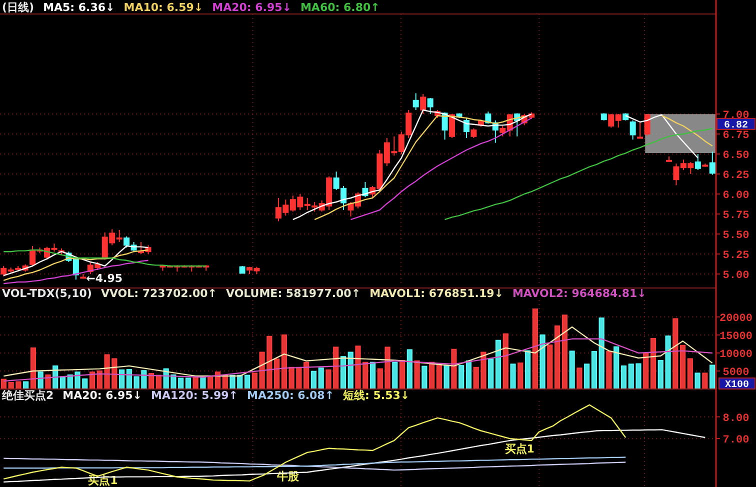  Describe the element at coordinates (18, 7) in the screenshot. I see `chart-title: (日线)` at that location.